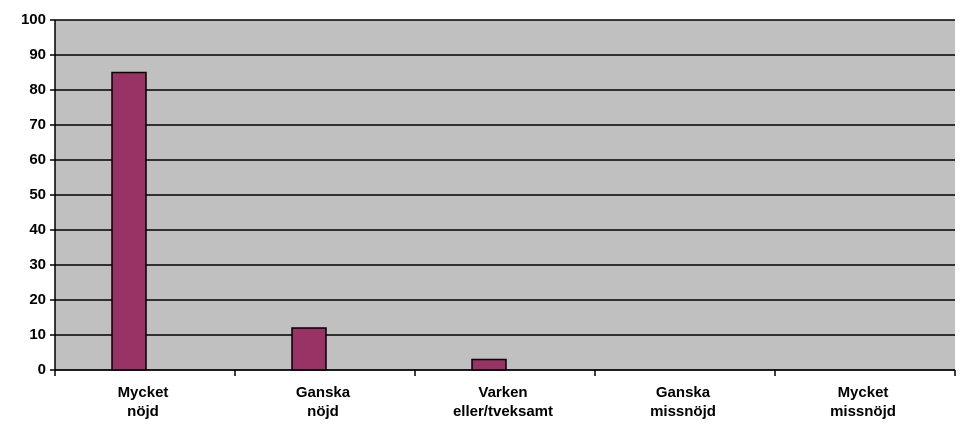 The height and width of the screenshot is (429, 971). I want to click on y-tick-label: 50, so click(37, 194).